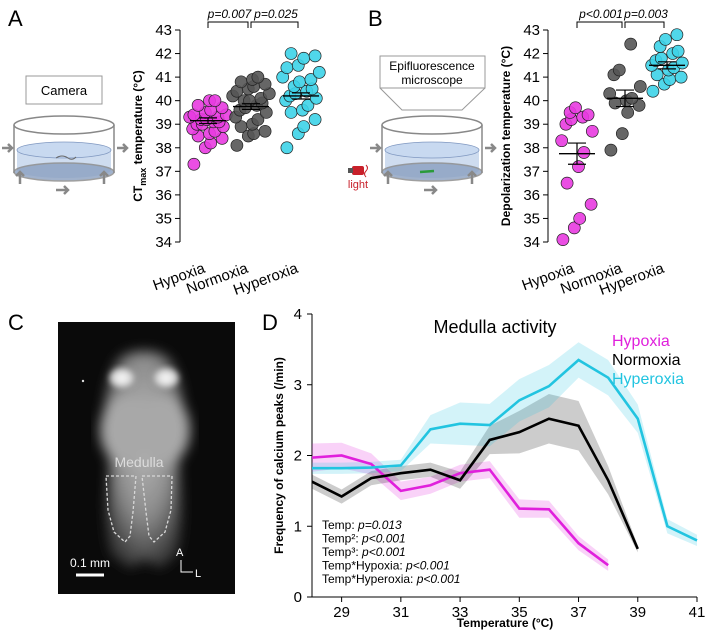 The width and height of the screenshot is (705, 634). Describe the element at coordinates (475, 473) in the screenshot. I see `error-band` at that location.